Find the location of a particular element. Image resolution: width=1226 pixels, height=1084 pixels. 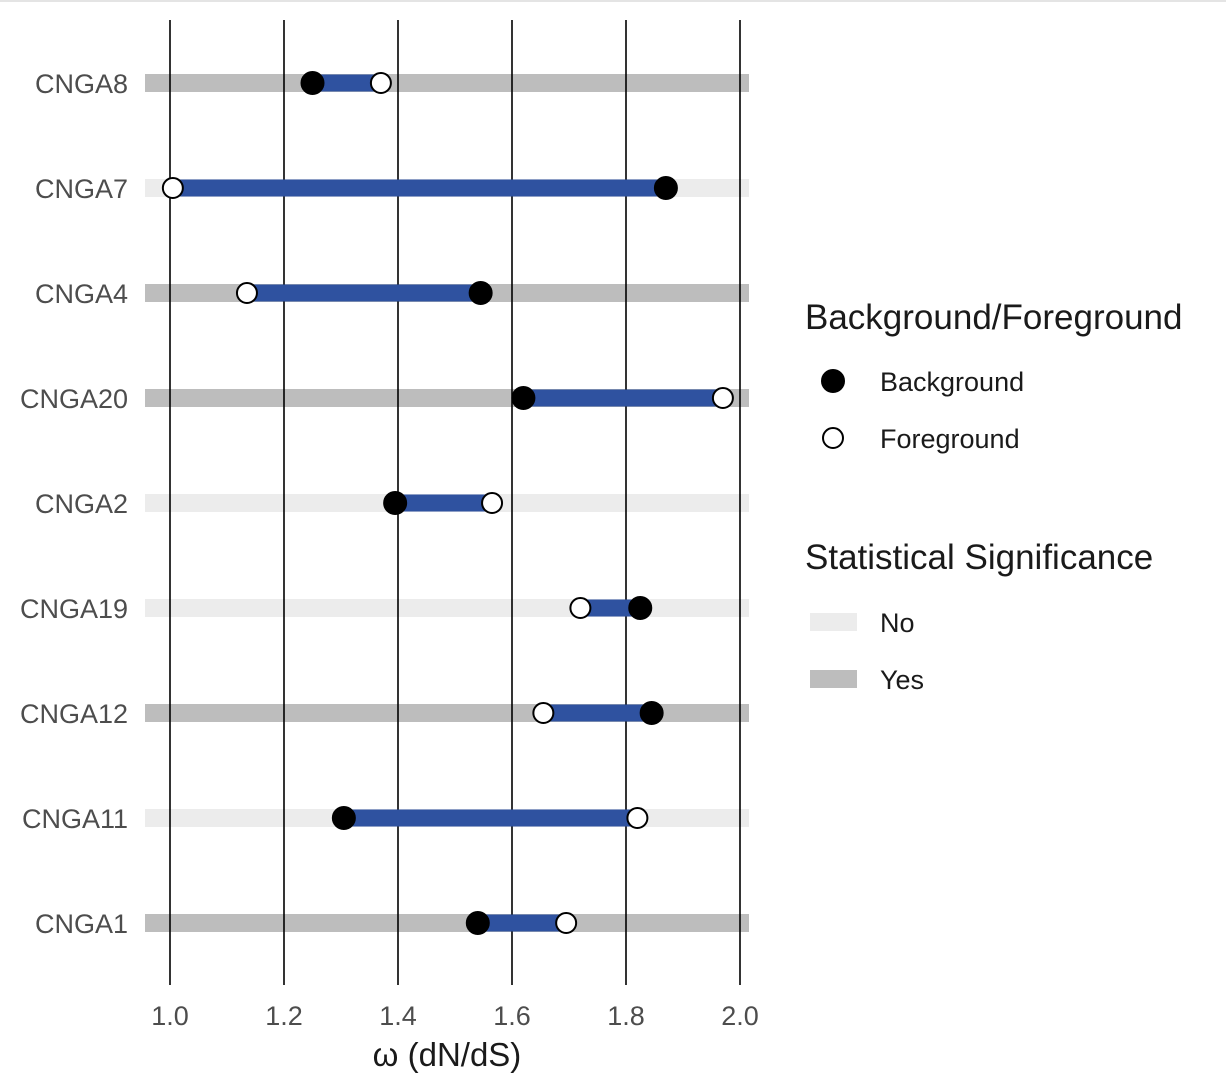

legend-key-foreground is located at coordinates (833, 438).